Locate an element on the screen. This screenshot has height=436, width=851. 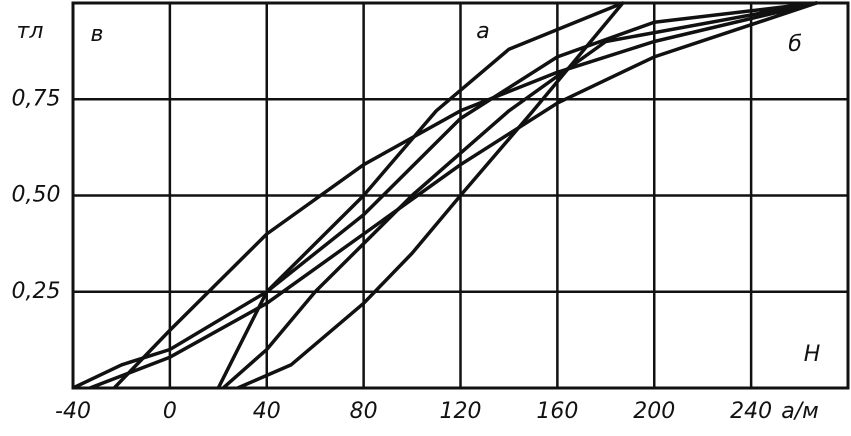
x-tick-label: -40 is located at coordinates (73, 411).